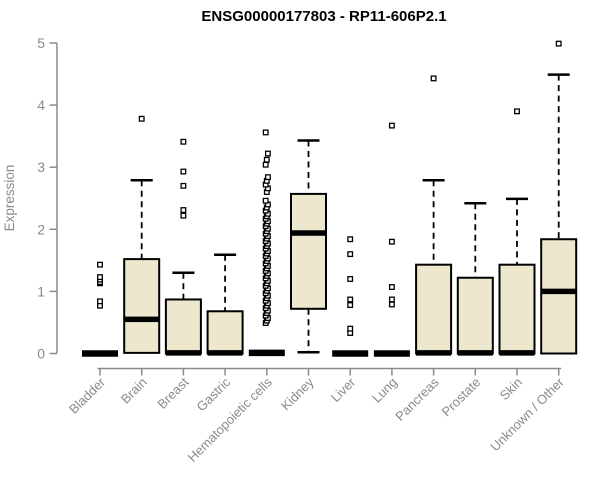  Describe the element at coordinates (225, 304) in the screenshot. I see `box-gastric` at that location.